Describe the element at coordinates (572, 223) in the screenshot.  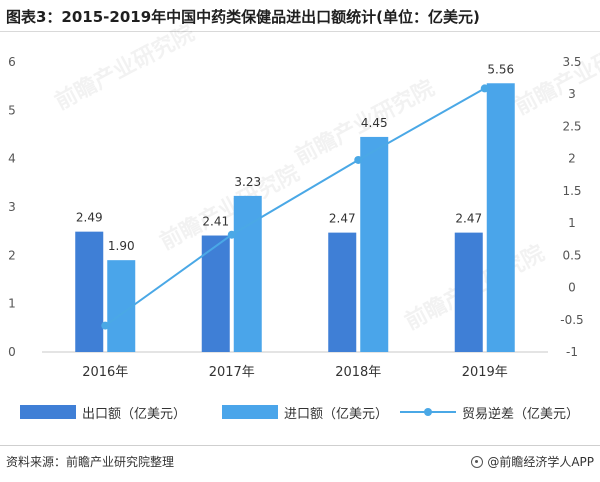
I see `right-axis-tick: 1` at that location.